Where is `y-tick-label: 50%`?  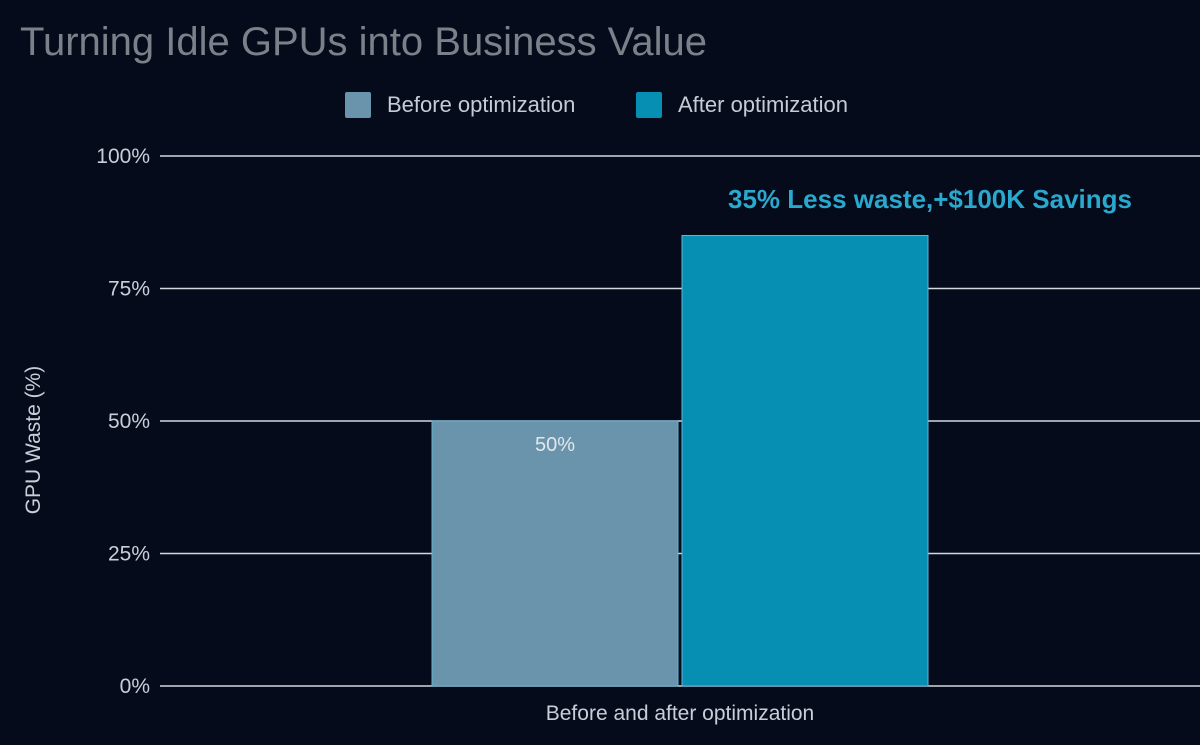
y-tick-label: 50% is located at coordinates (129, 421).